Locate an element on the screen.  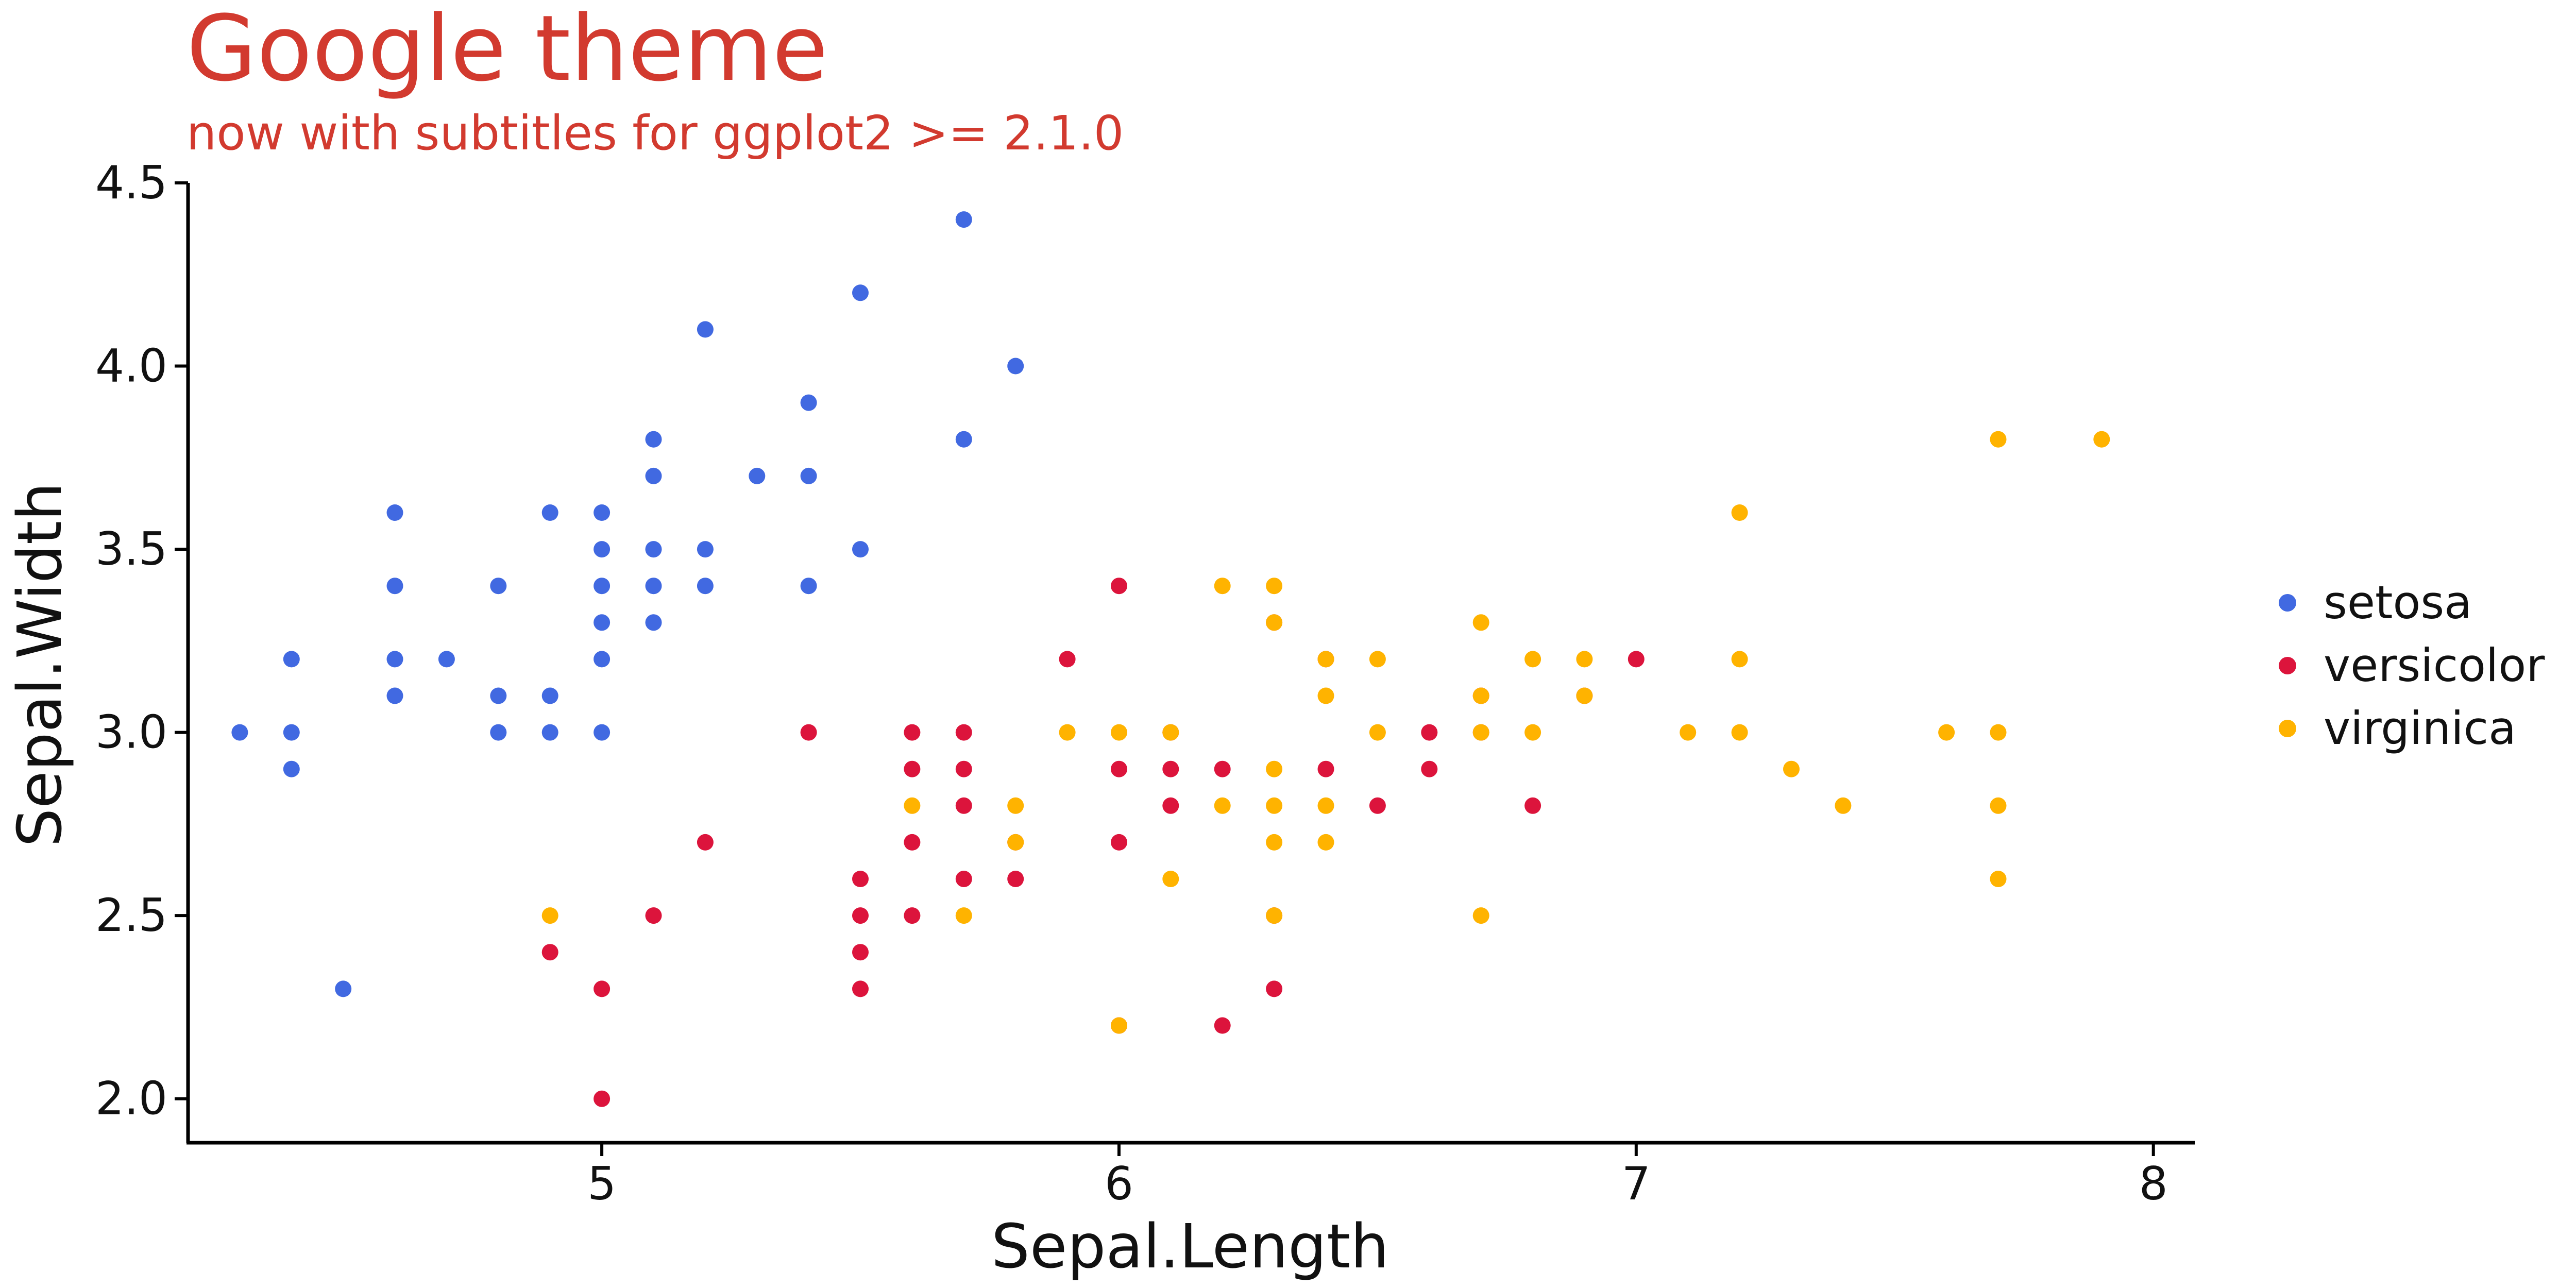
y-tick-label: 4.5 is located at coordinates (131, 182).